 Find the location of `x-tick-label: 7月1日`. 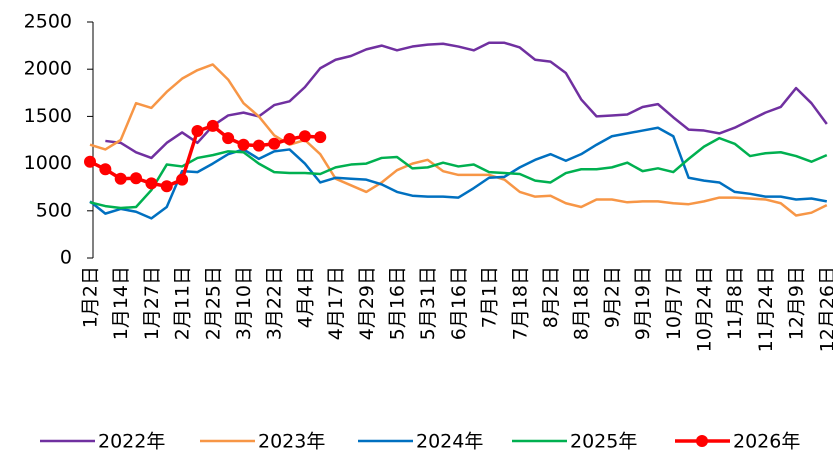

x-tick-label: 7月1日 is located at coordinates (490, 297).